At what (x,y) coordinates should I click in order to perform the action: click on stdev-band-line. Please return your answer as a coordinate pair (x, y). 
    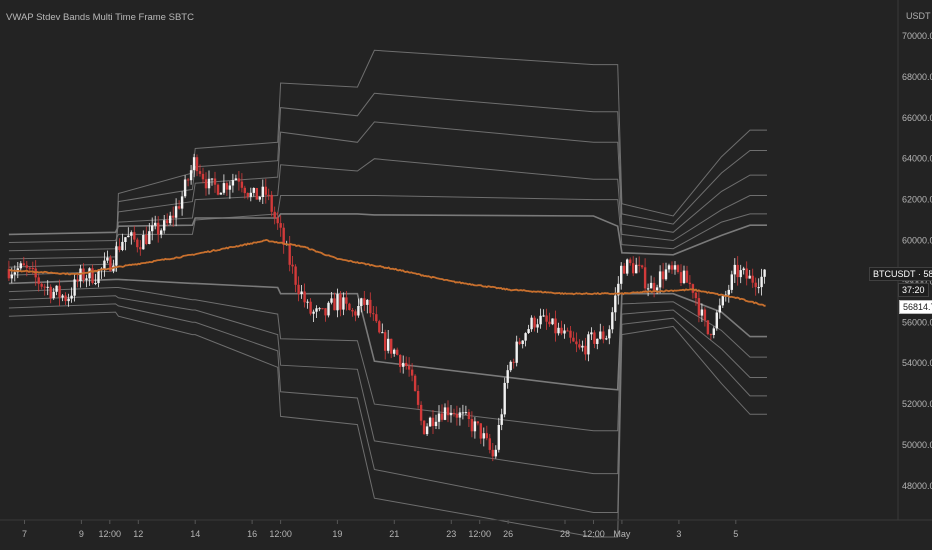
    Looking at the image, I should click on (387, 222).